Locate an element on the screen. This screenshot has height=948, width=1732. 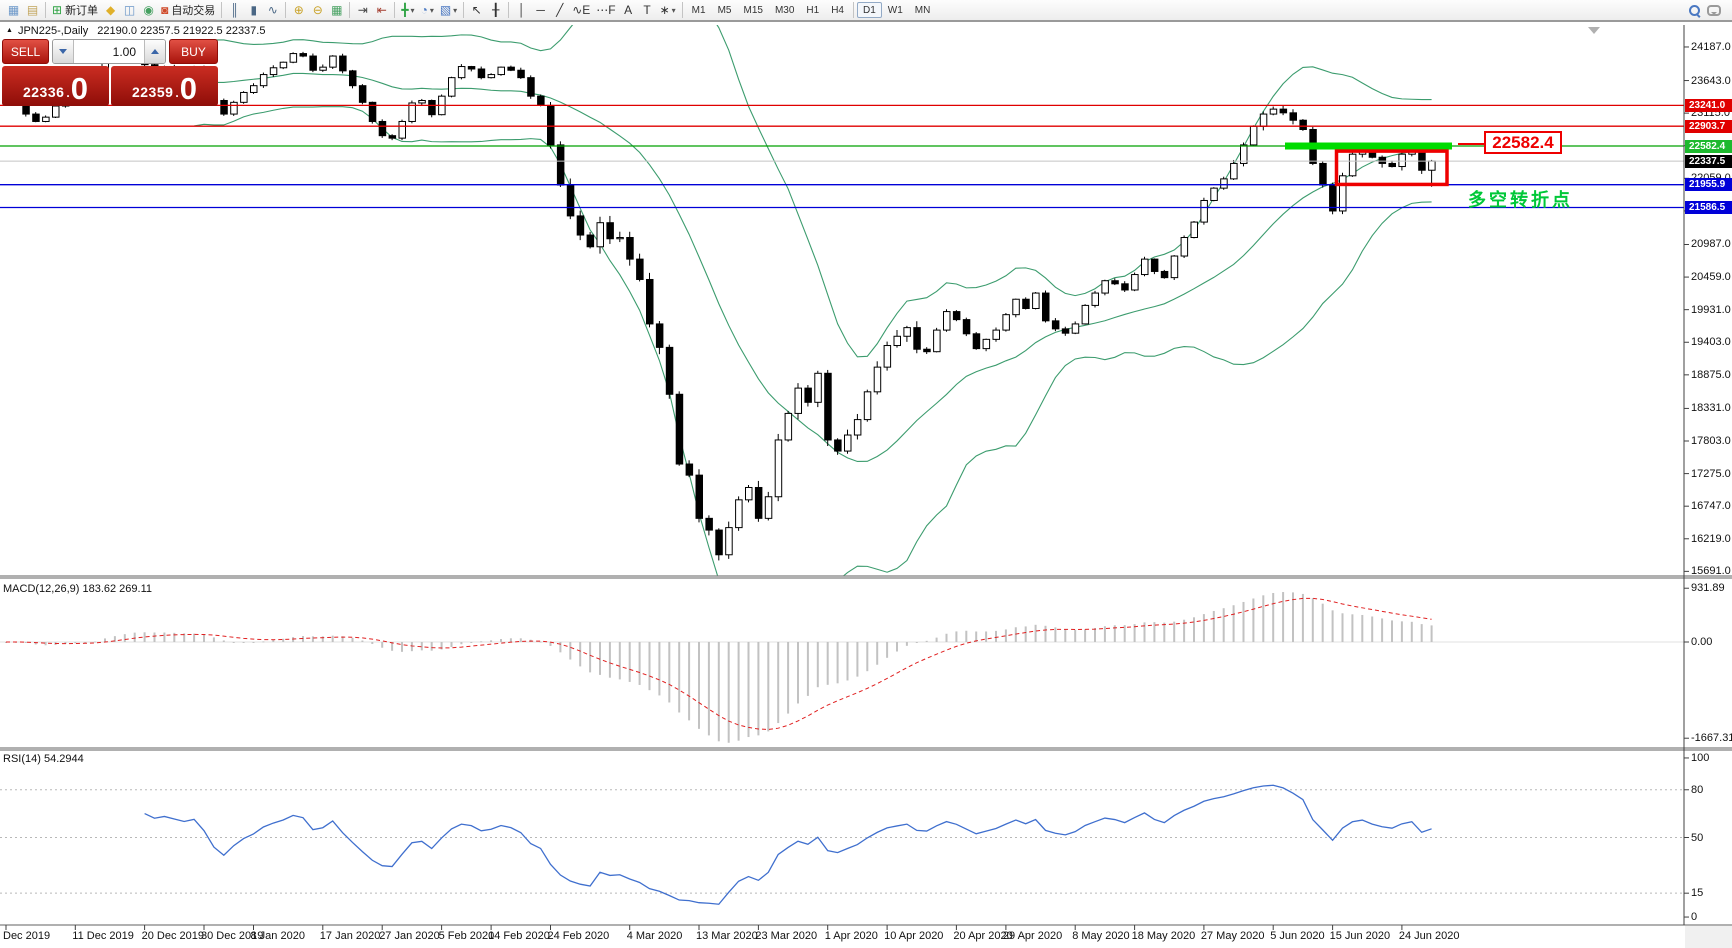
tile-windows-button: ▦ is located at coordinates (336, 10).